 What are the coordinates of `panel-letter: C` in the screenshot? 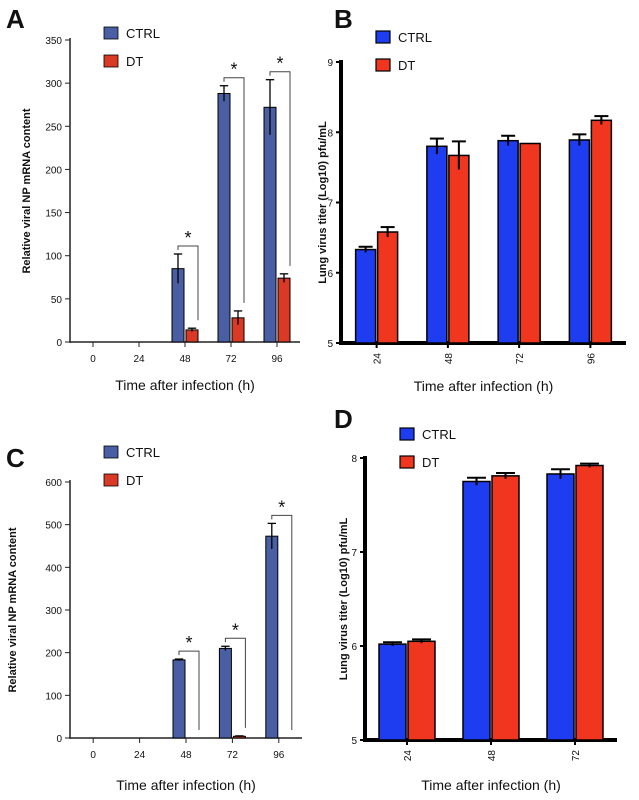 It's located at (15, 458).